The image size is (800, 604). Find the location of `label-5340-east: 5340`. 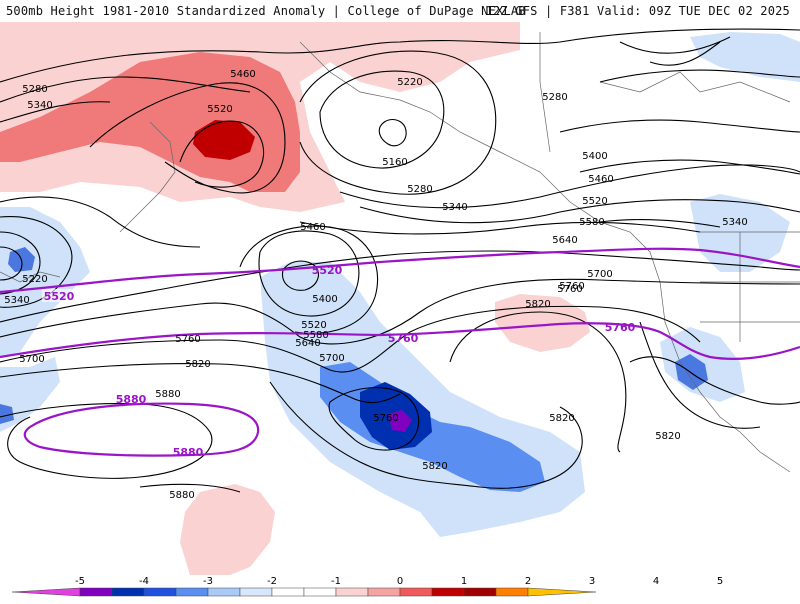

label-5340-east: 5340 is located at coordinates (734, 222).